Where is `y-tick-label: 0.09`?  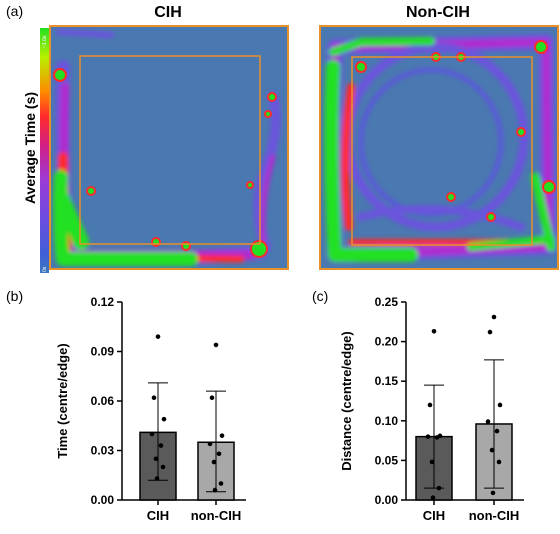
y-tick-label: 0.09 is located at coordinates (103, 352).